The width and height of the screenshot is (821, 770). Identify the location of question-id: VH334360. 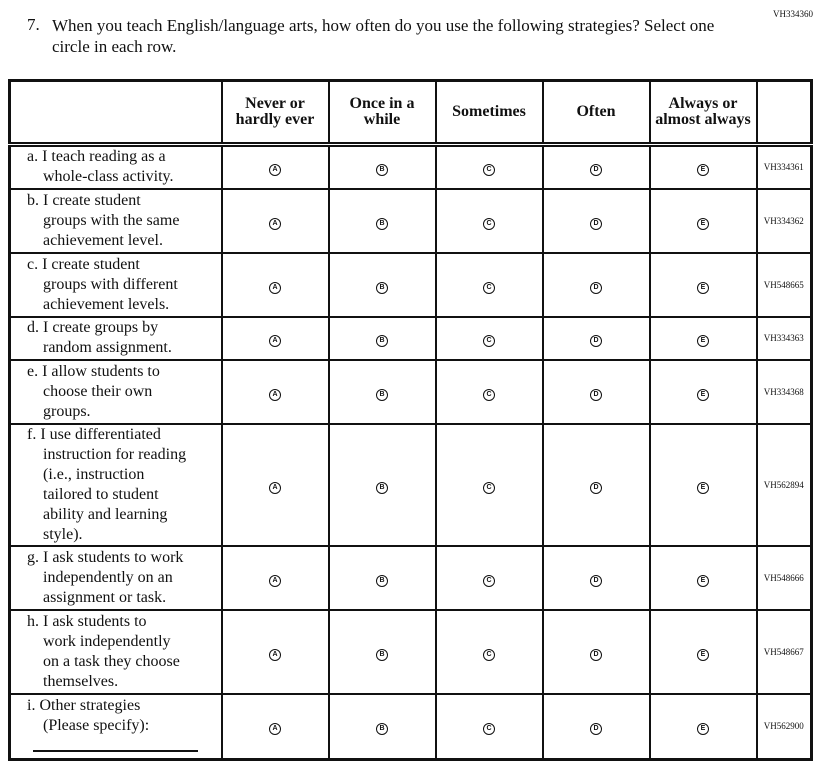
(793, 14).